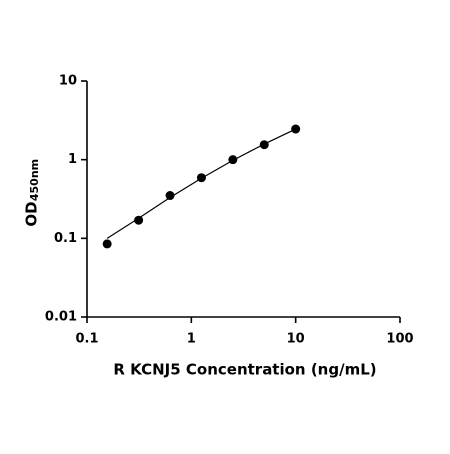 The width and height of the screenshot is (450, 454). What do you see at coordinates (296, 339) in the screenshot?
I see `x-tick-label: 10` at bounding box center [296, 339].